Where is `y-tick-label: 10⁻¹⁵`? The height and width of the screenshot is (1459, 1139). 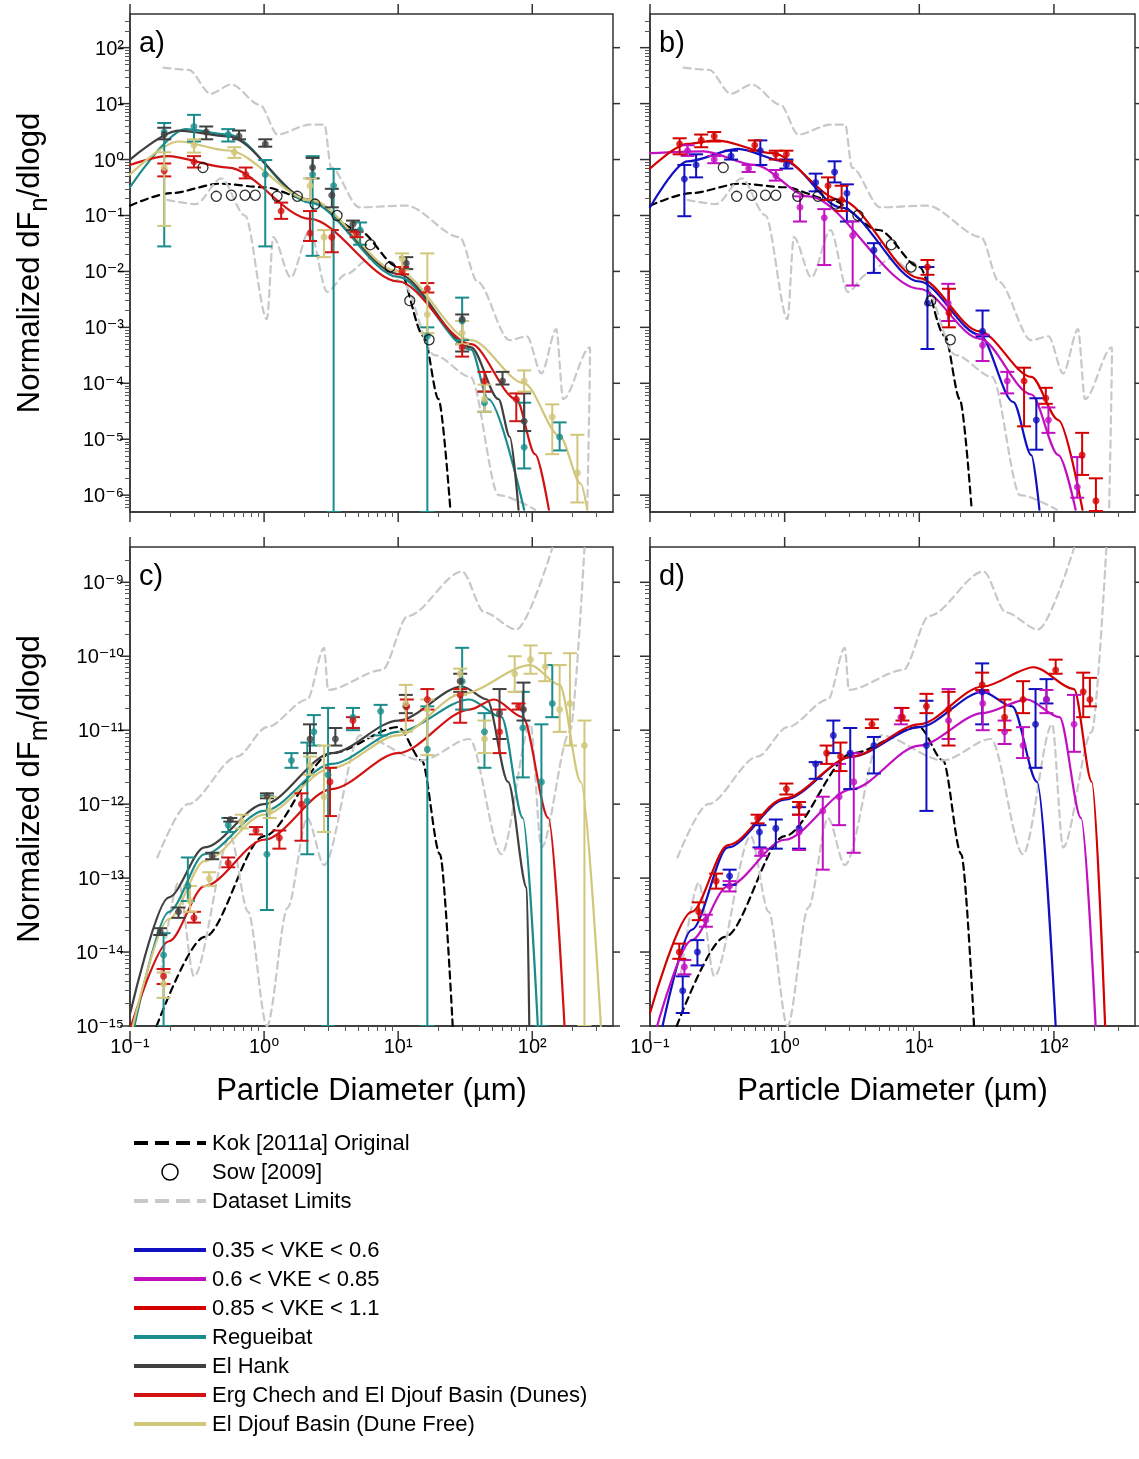
y-tick-label: 10⁻¹⁵ is located at coordinates (100, 1026).